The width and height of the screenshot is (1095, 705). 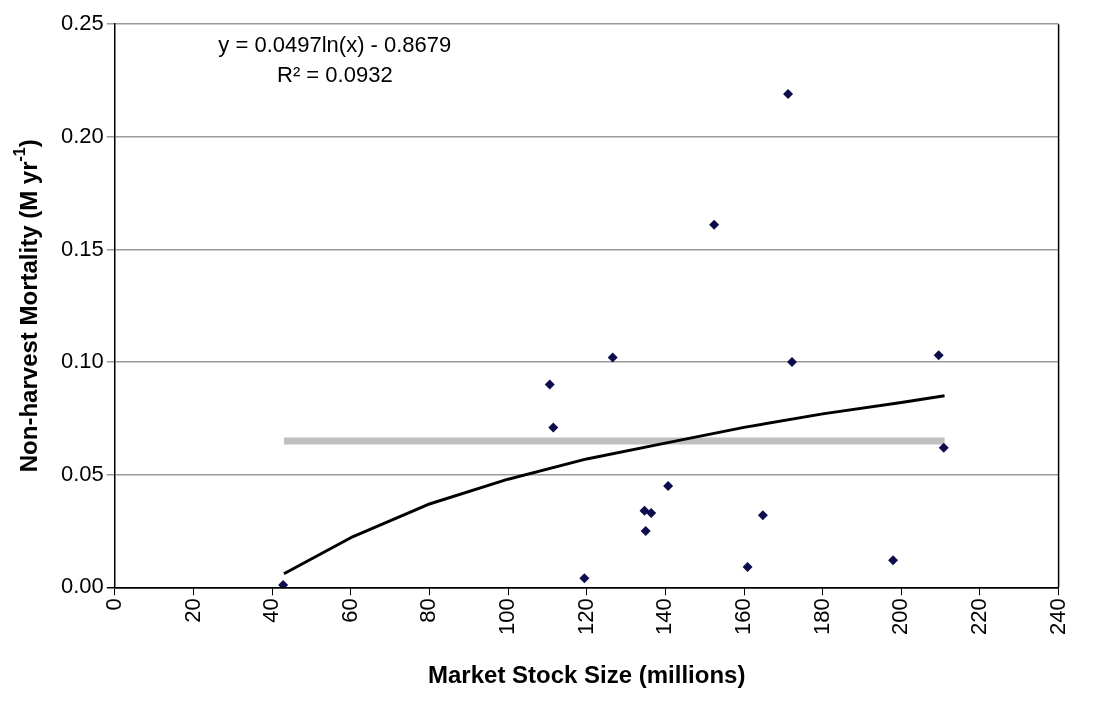 What do you see at coordinates (271, 610) in the screenshot?
I see `x-tick-label: 40` at bounding box center [271, 610].